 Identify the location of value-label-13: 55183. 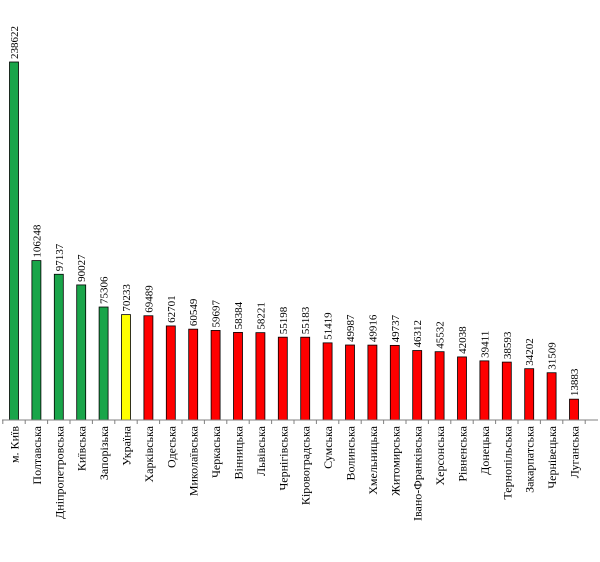
(306, 320).